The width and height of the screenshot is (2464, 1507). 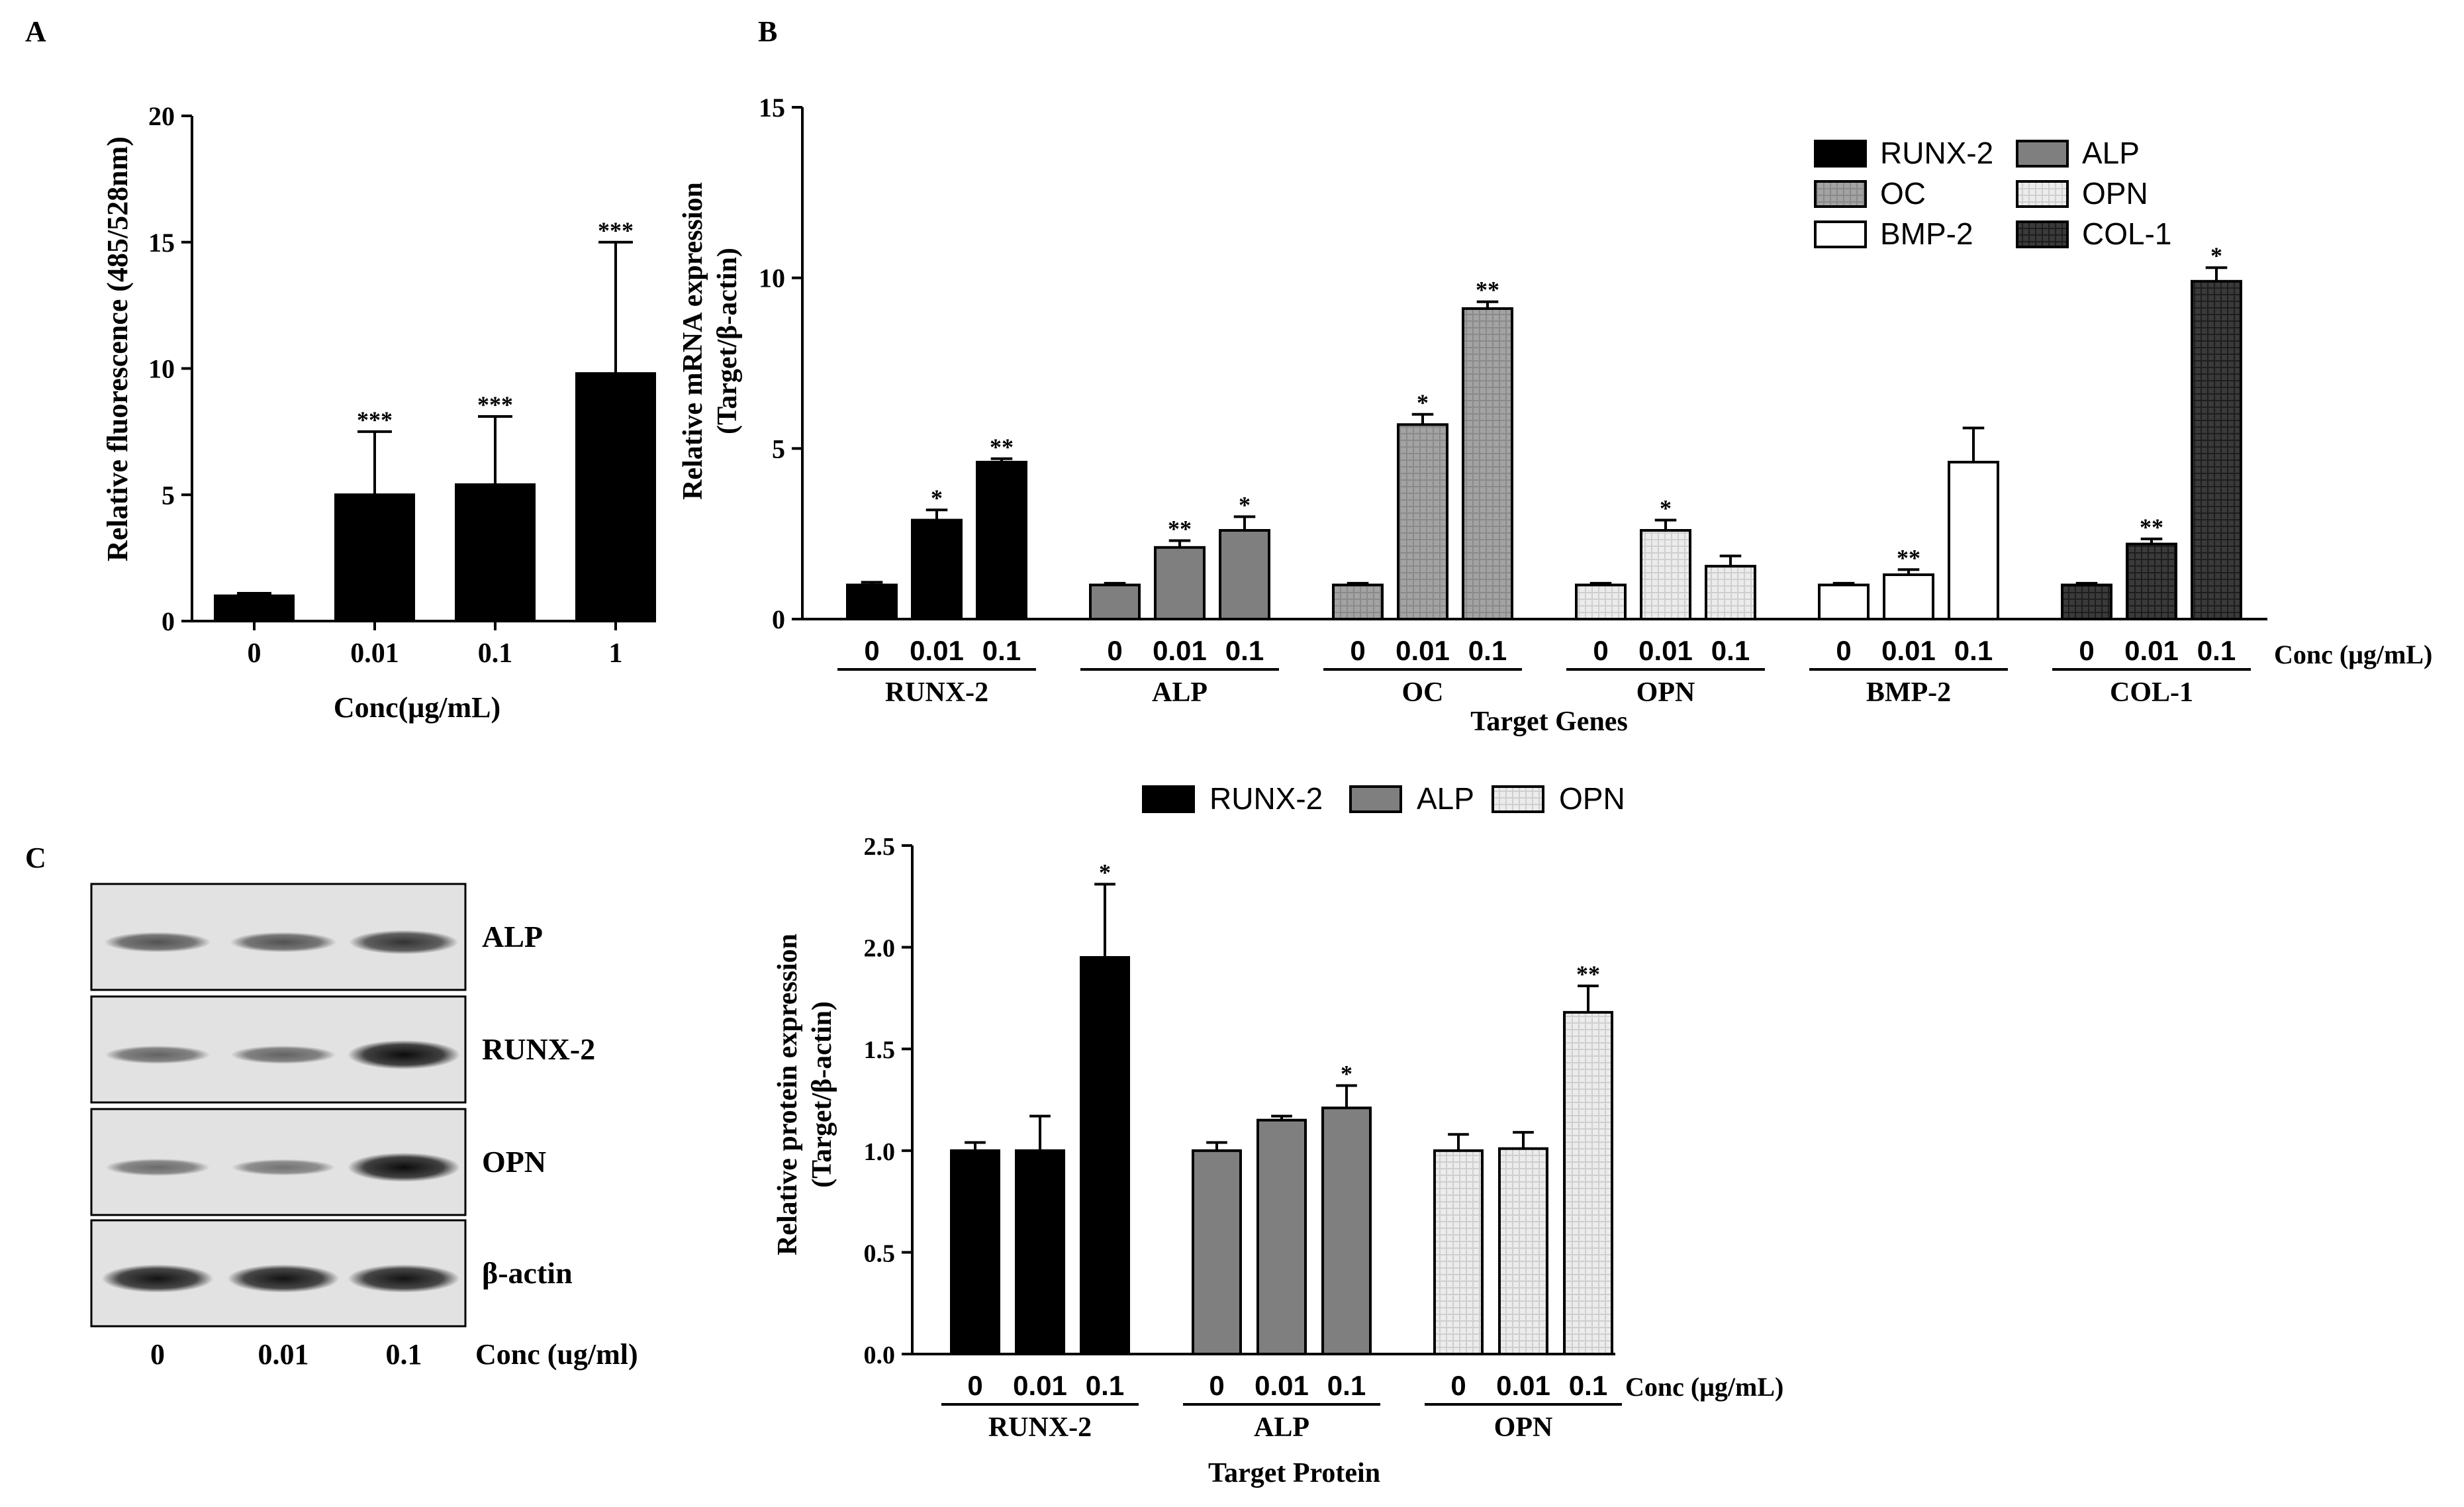 What do you see at coordinates (157, 1354) in the screenshot?
I see `blot-lane-label: 0` at bounding box center [157, 1354].